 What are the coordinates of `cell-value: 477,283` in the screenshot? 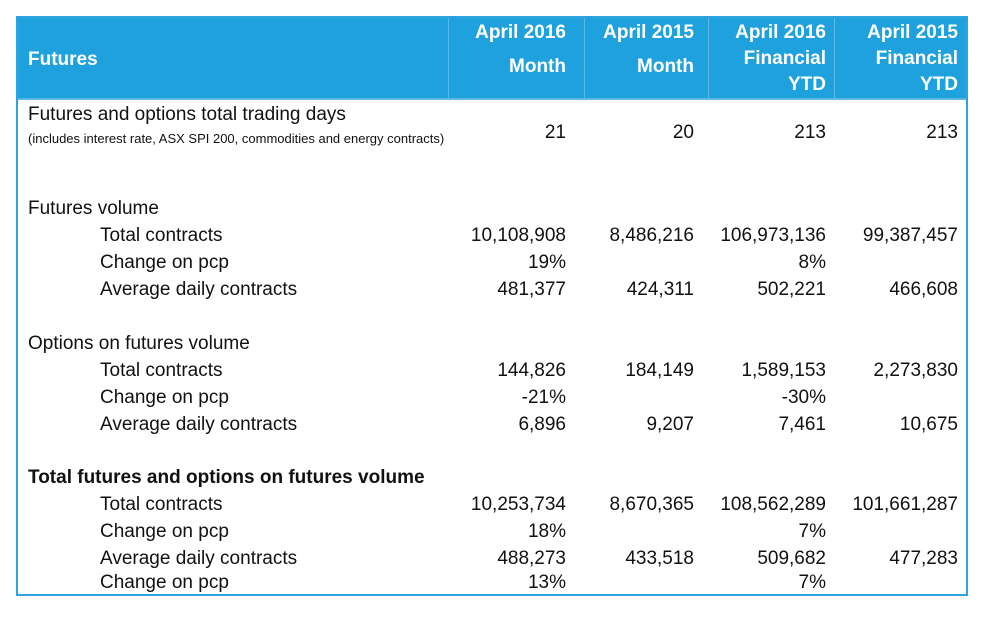 It's located at (923, 558).